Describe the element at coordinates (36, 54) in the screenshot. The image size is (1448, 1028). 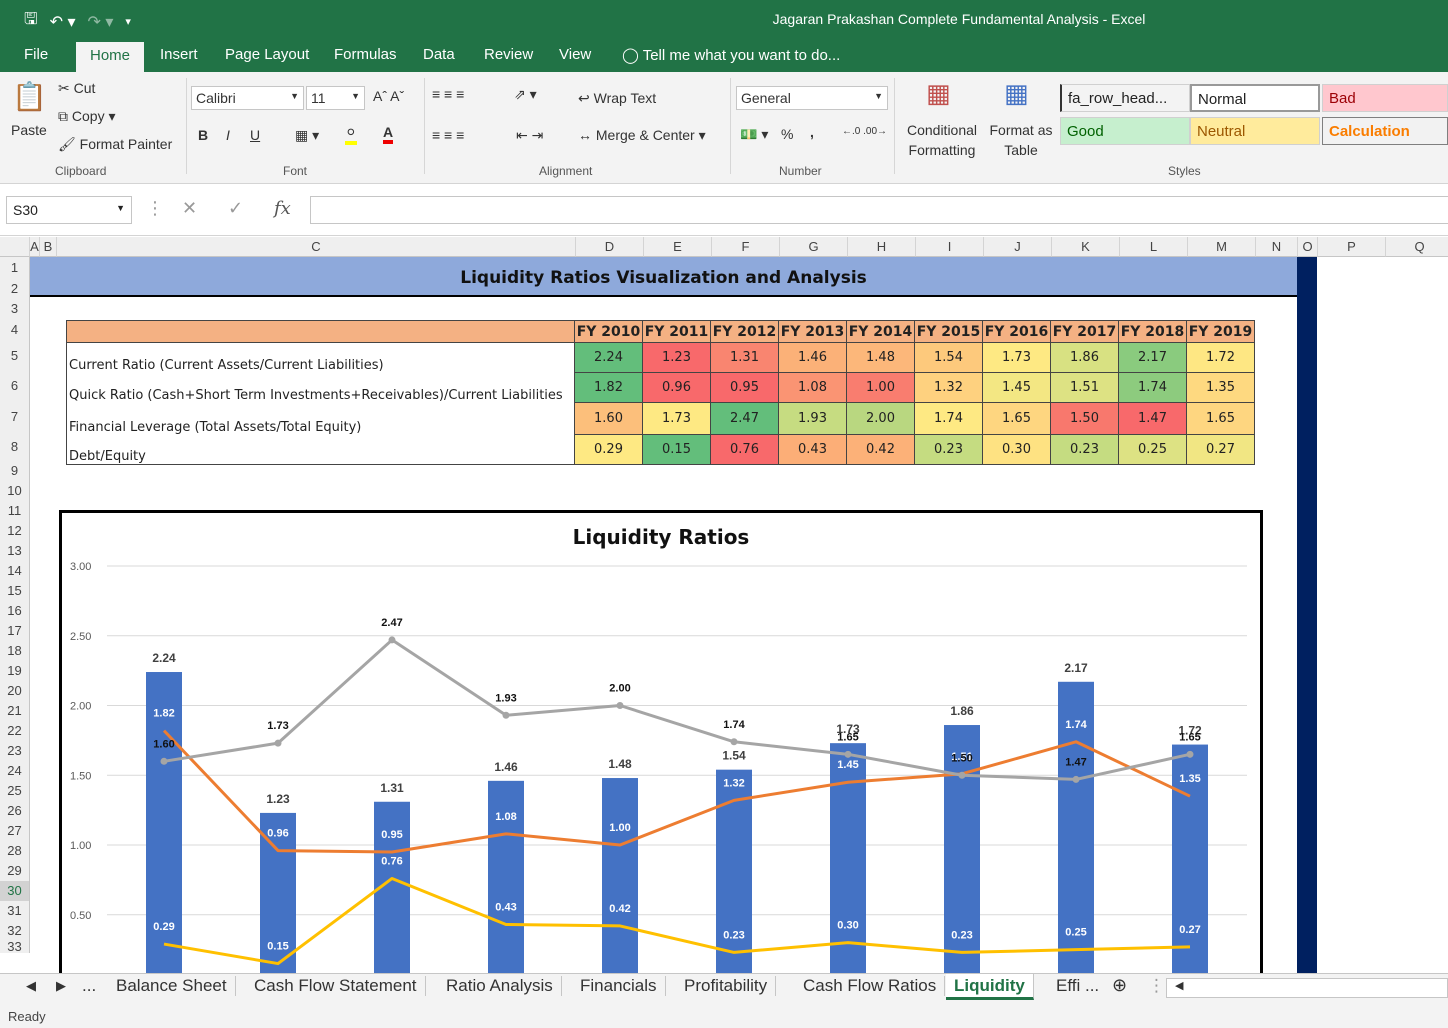
I see `tab-file: File` at that location.